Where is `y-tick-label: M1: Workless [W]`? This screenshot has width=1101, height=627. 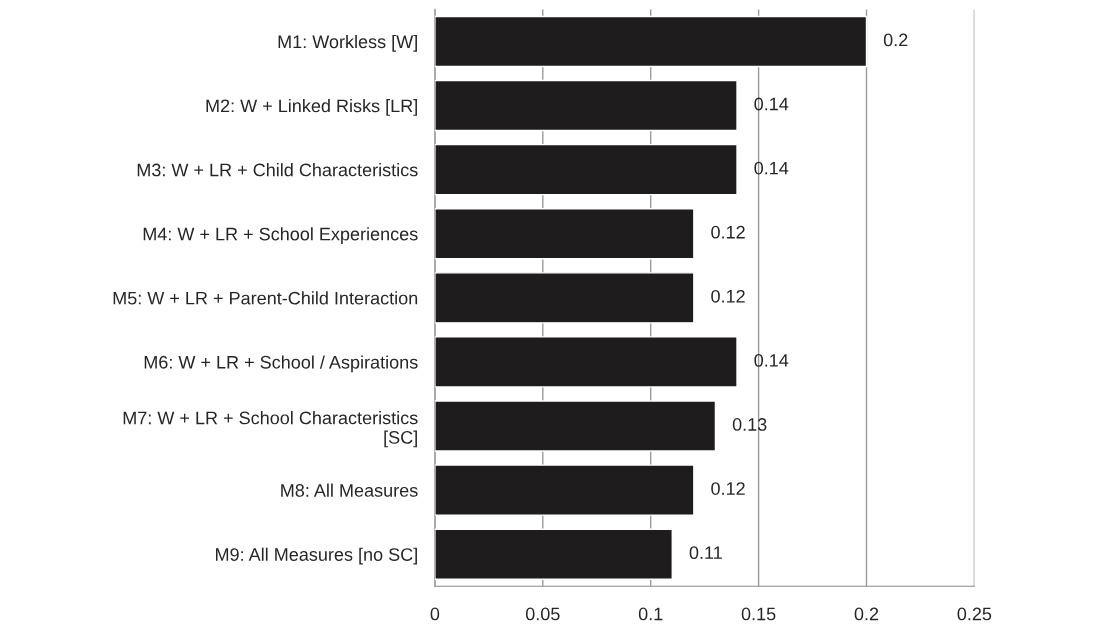
y-tick-label: M1: Workless [W] is located at coordinates (347, 43).